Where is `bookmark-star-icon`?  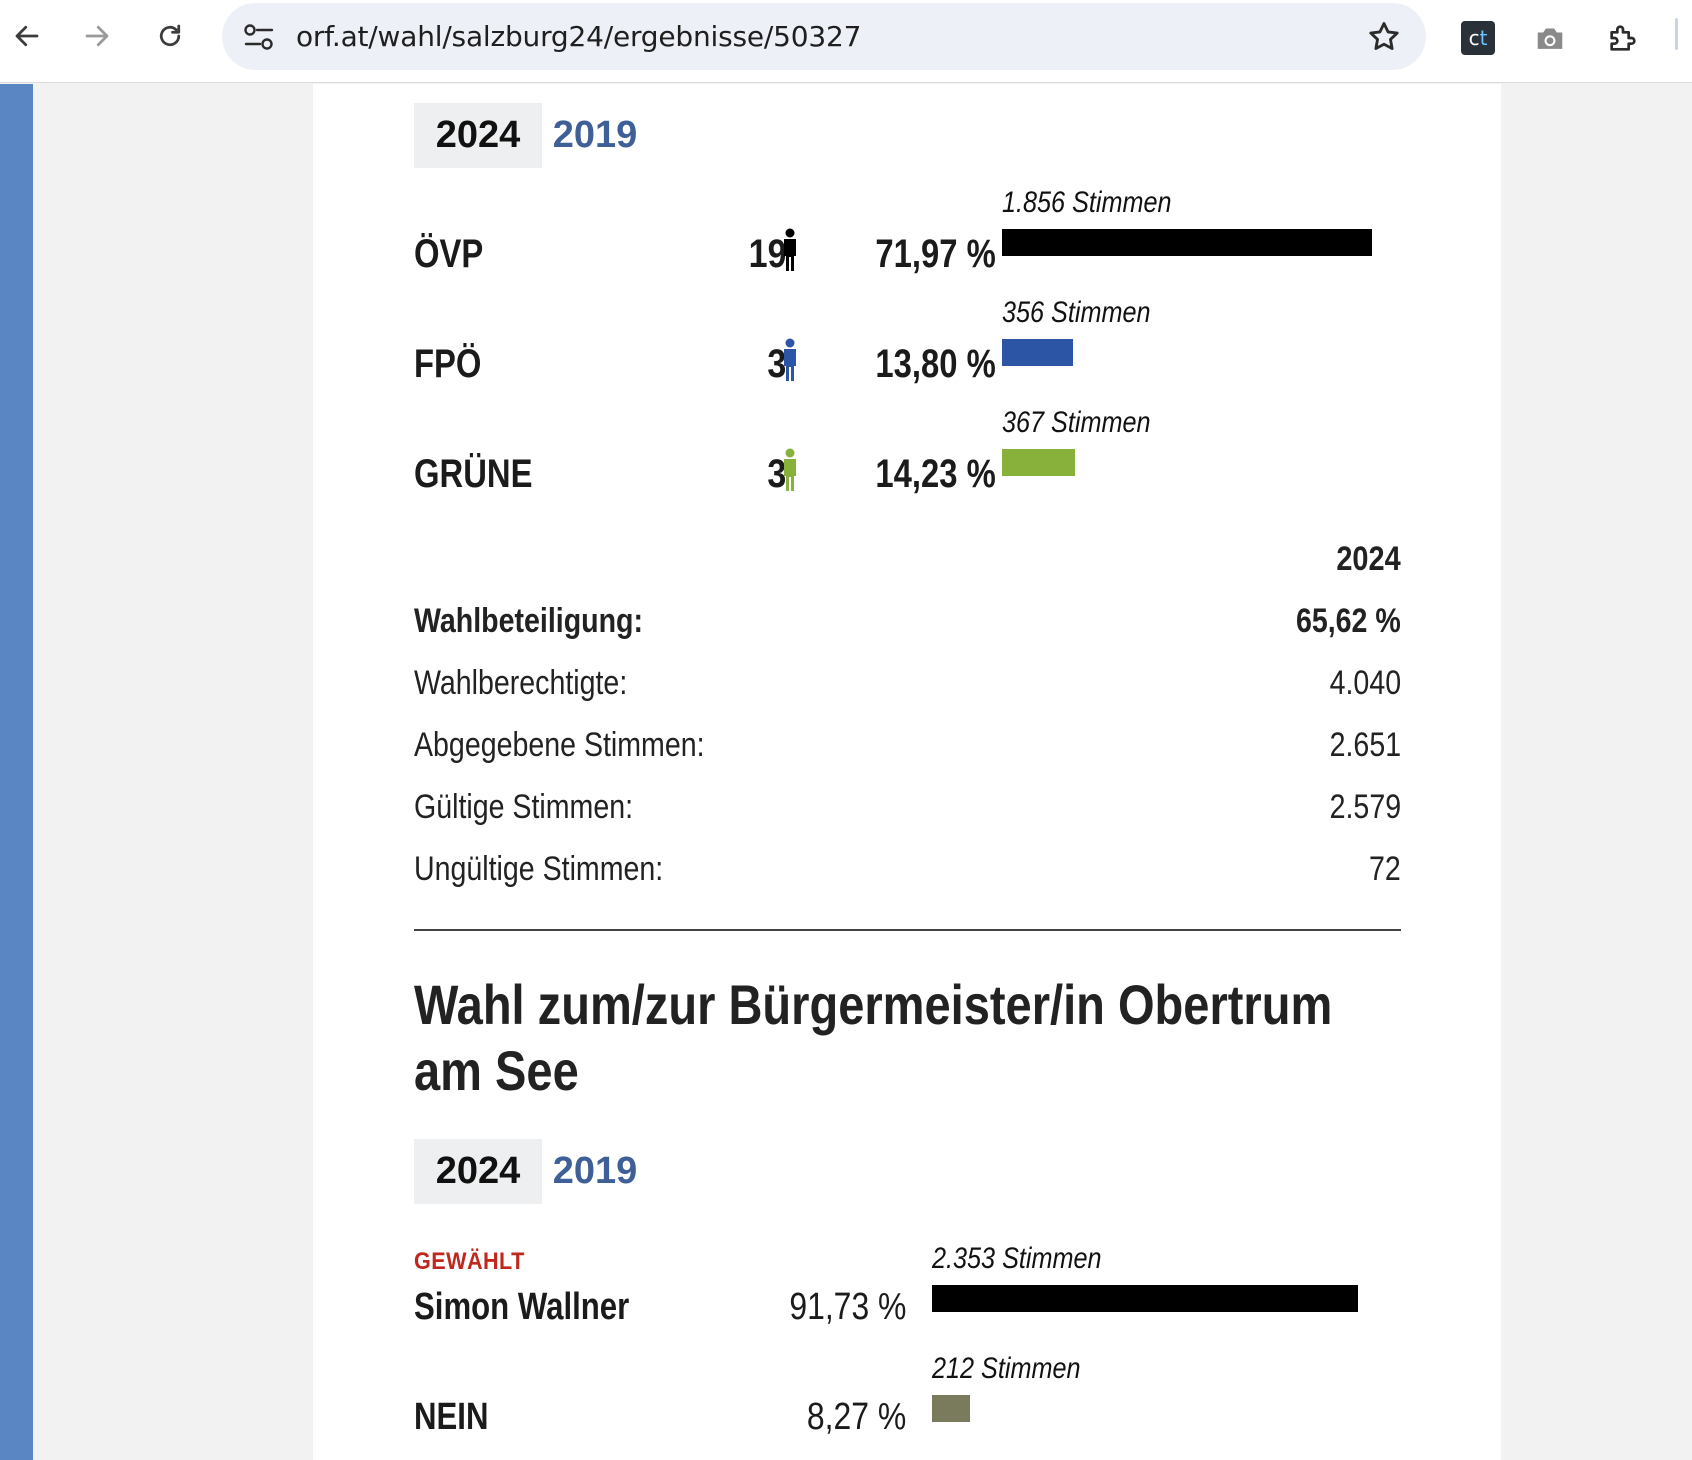 bookmark-star-icon is located at coordinates (1384, 37).